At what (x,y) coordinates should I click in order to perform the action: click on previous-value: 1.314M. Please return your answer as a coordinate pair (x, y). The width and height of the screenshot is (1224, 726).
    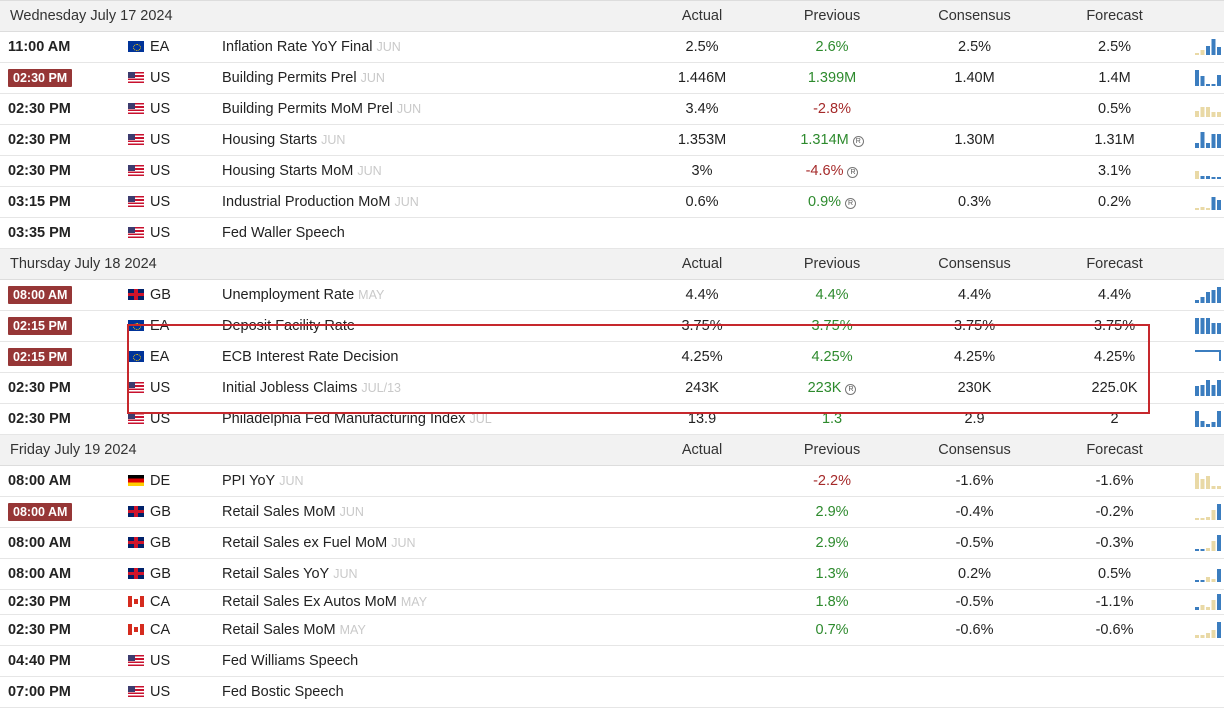
    Looking at the image, I should click on (824, 140).